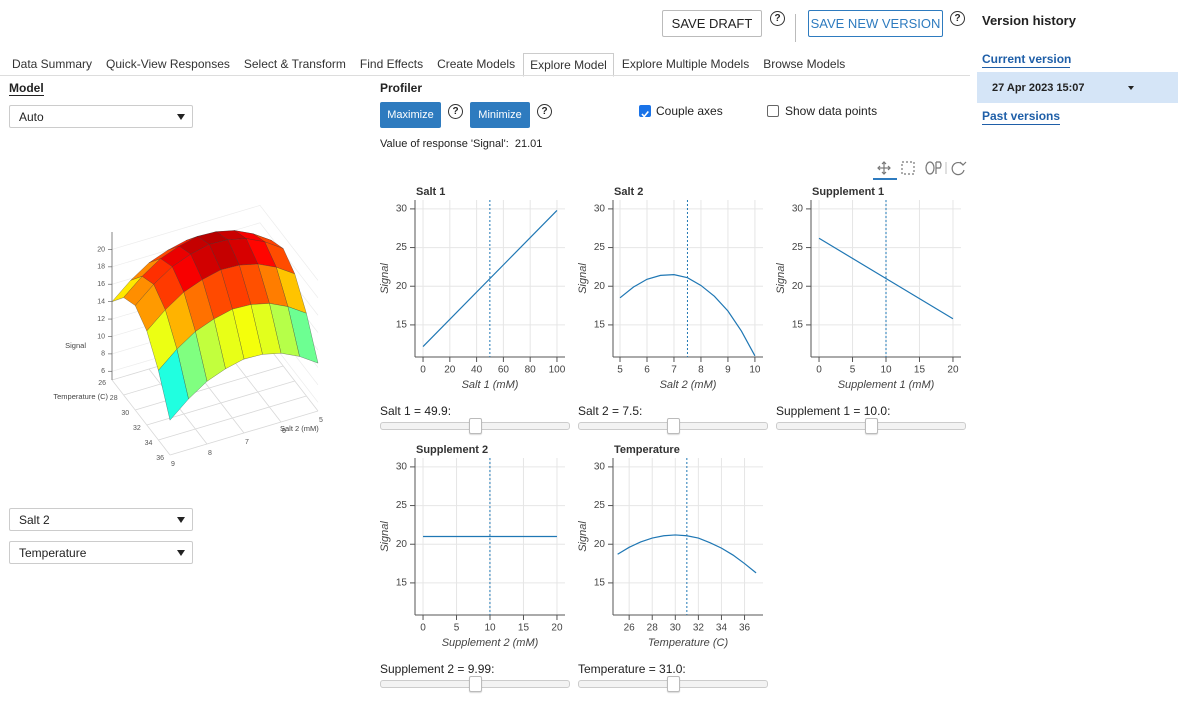  What do you see at coordinates (401, 88) in the screenshot?
I see `profiler-title: Profiler` at bounding box center [401, 88].